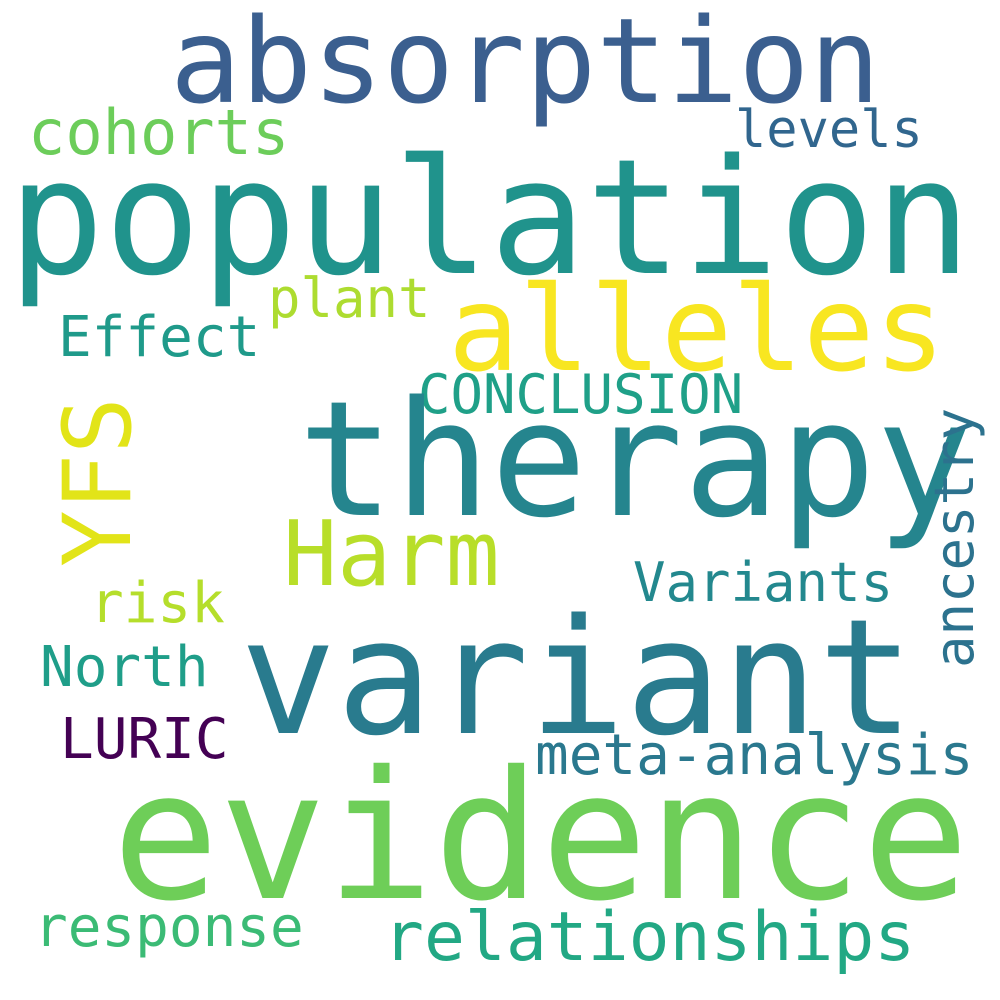 This screenshot has width=1000, height=1000. I want to click on word-yfs: YFS, so click(98, 482).